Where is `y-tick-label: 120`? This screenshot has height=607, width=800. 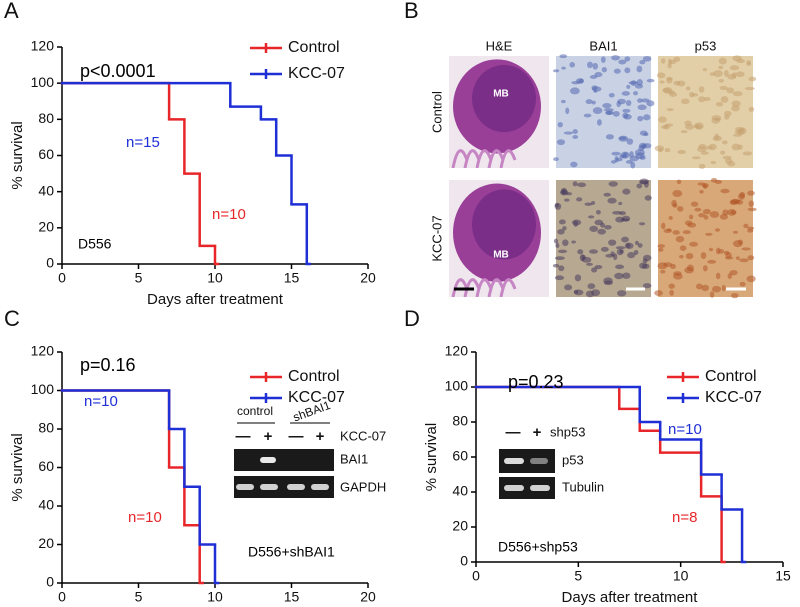 y-tick-label: 120 is located at coordinates (457, 351).